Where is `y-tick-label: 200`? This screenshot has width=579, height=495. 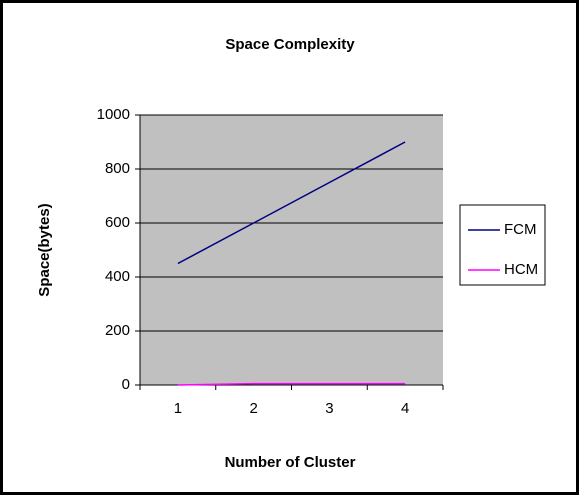 y-tick-label: 200 is located at coordinates (117, 330).